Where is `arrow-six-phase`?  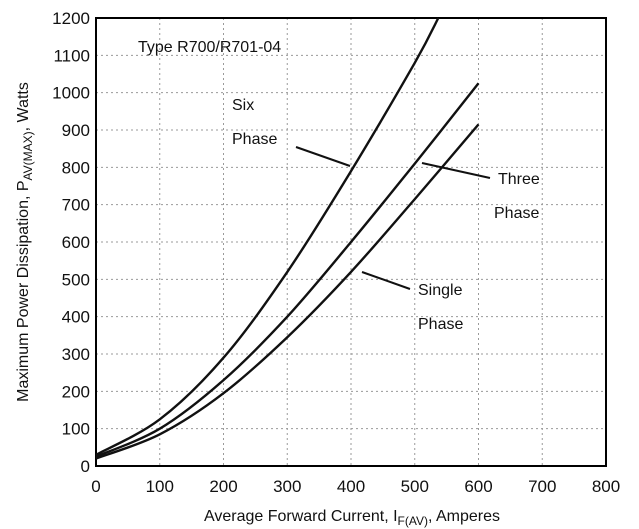 arrow-six-phase is located at coordinates (323, 156).